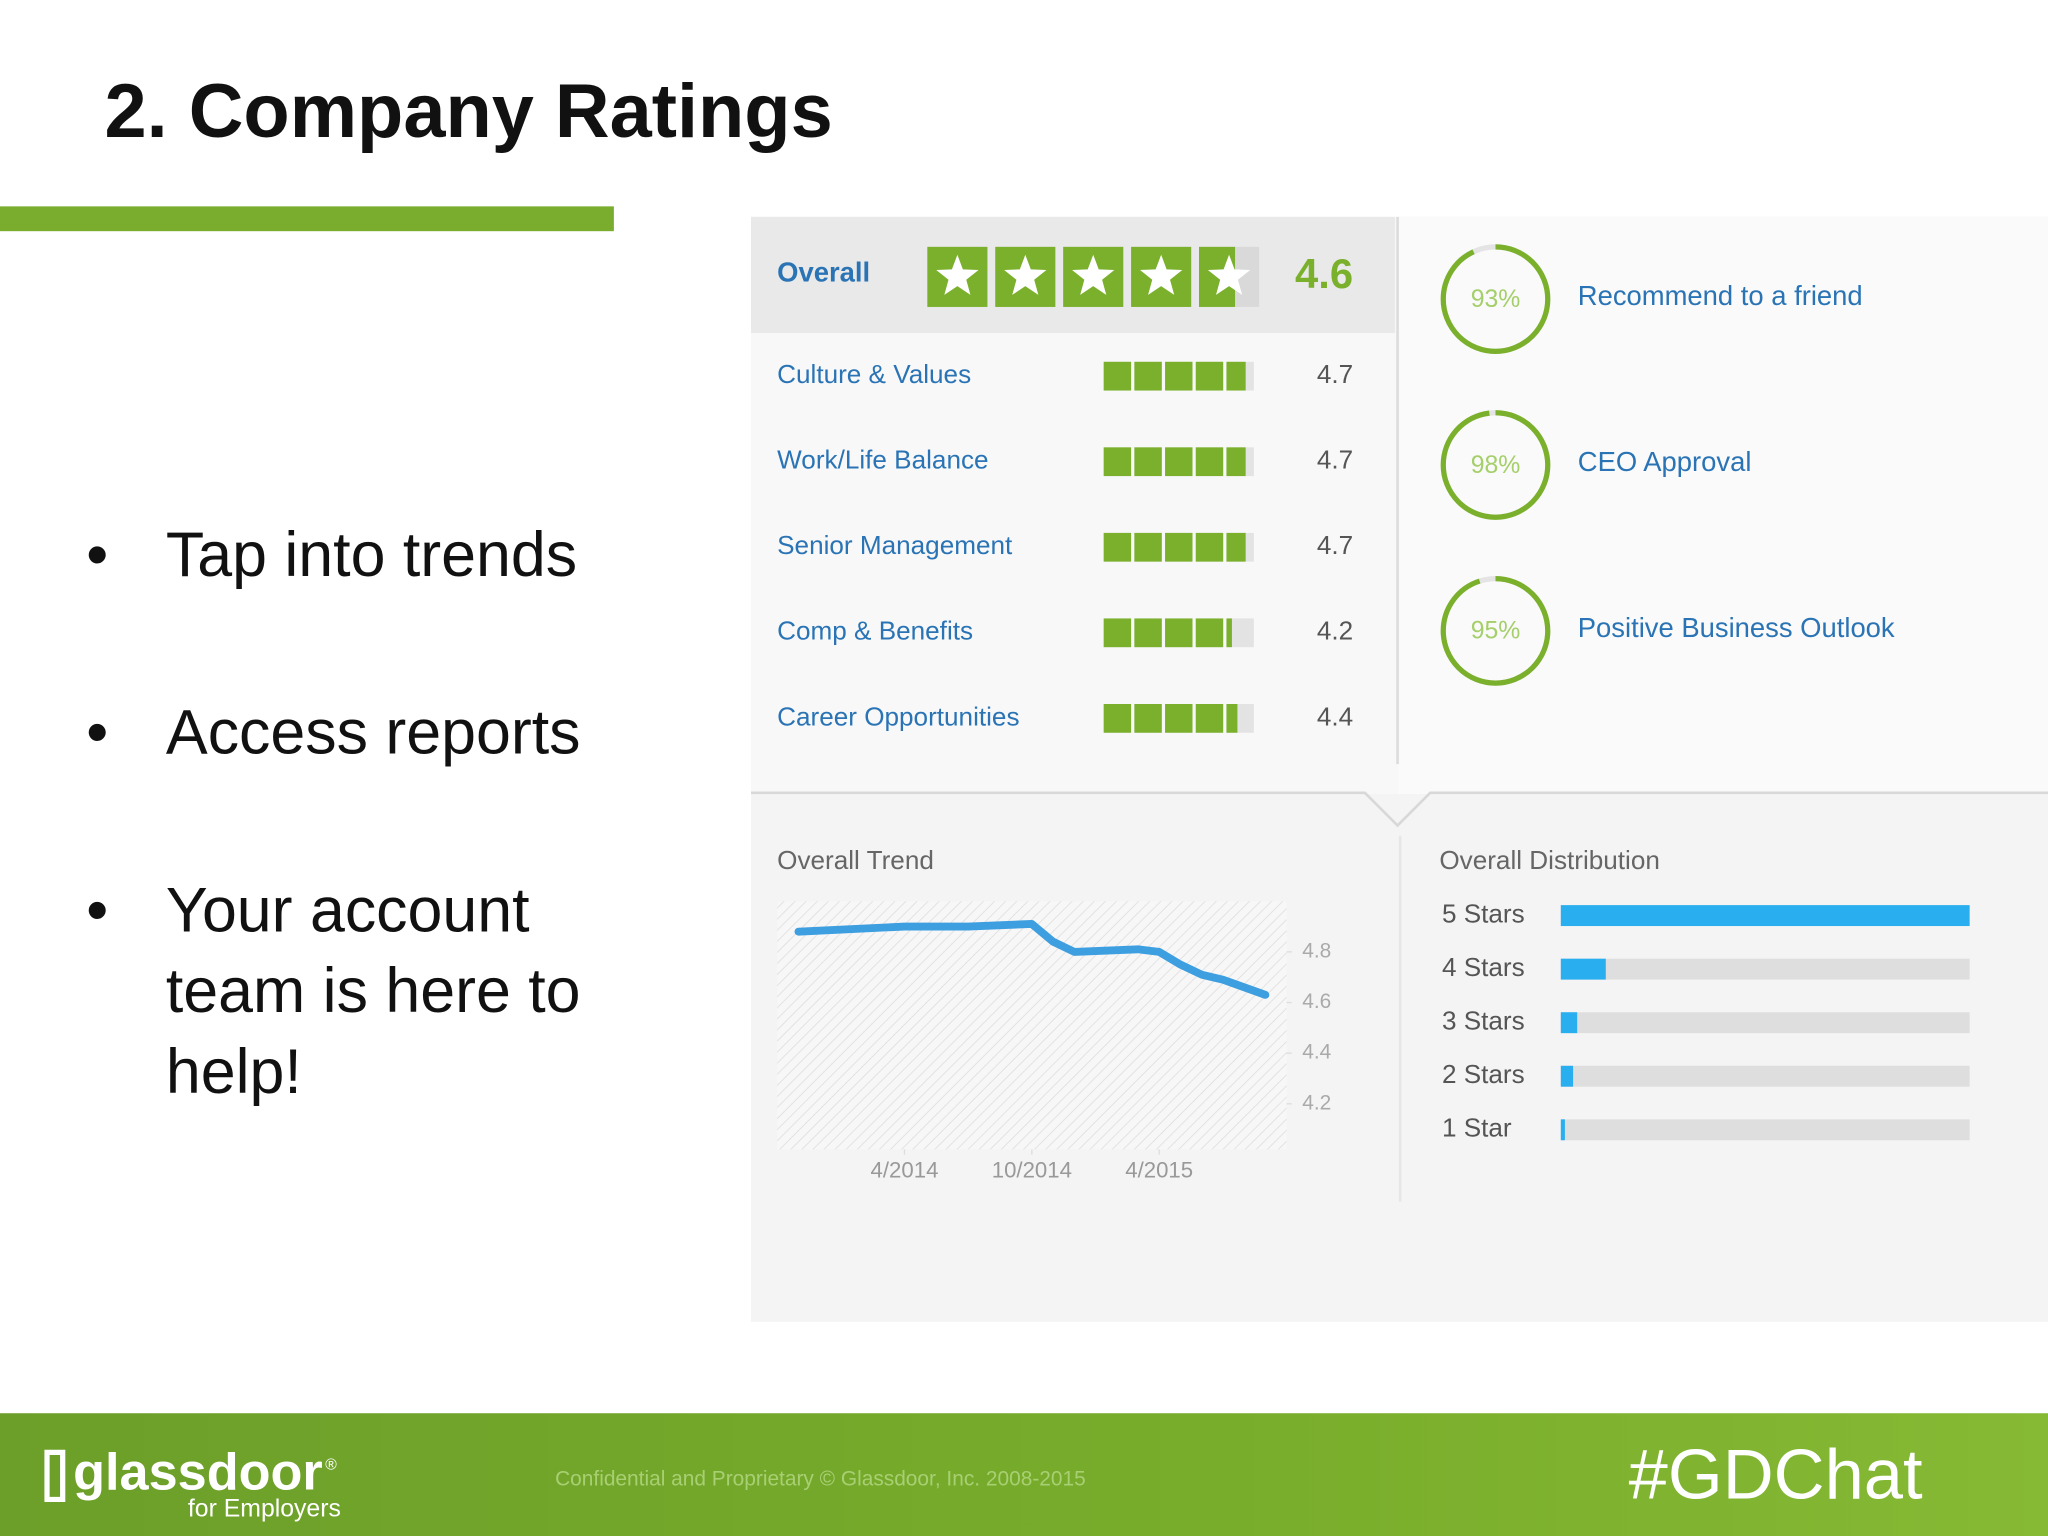 The height and width of the screenshot is (1536, 2048). Describe the element at coordinates (823, 272) in the screenshot. I see `overall-label: Overall` at that location.